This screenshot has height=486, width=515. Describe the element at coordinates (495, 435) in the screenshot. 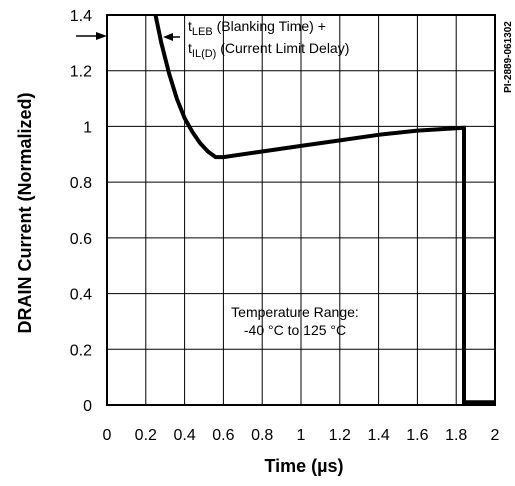

I see `x-tick-label: 2` at that location.